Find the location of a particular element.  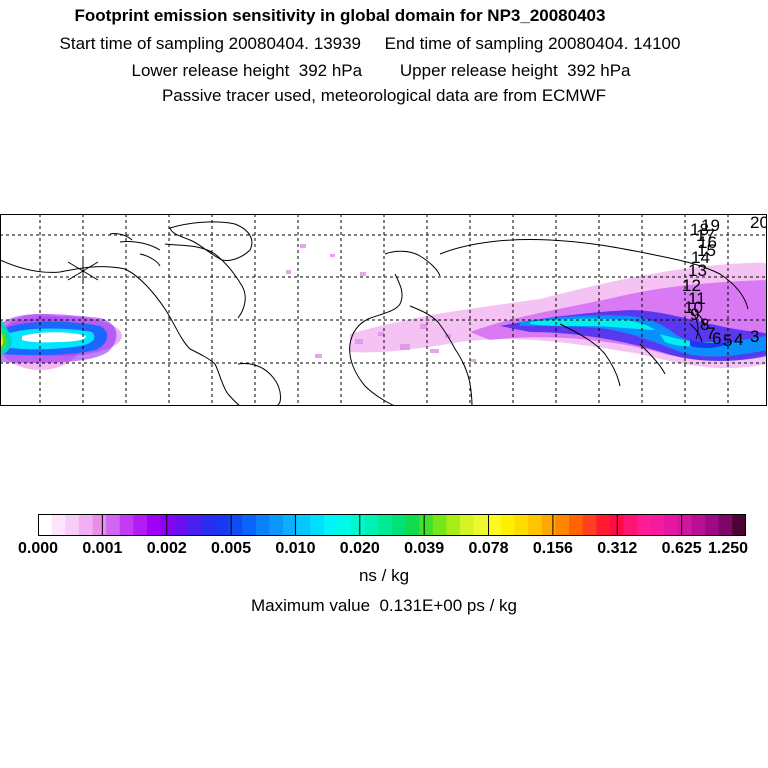

color-scale-tick-label: 0.039 is located at coordinates (424, 548).